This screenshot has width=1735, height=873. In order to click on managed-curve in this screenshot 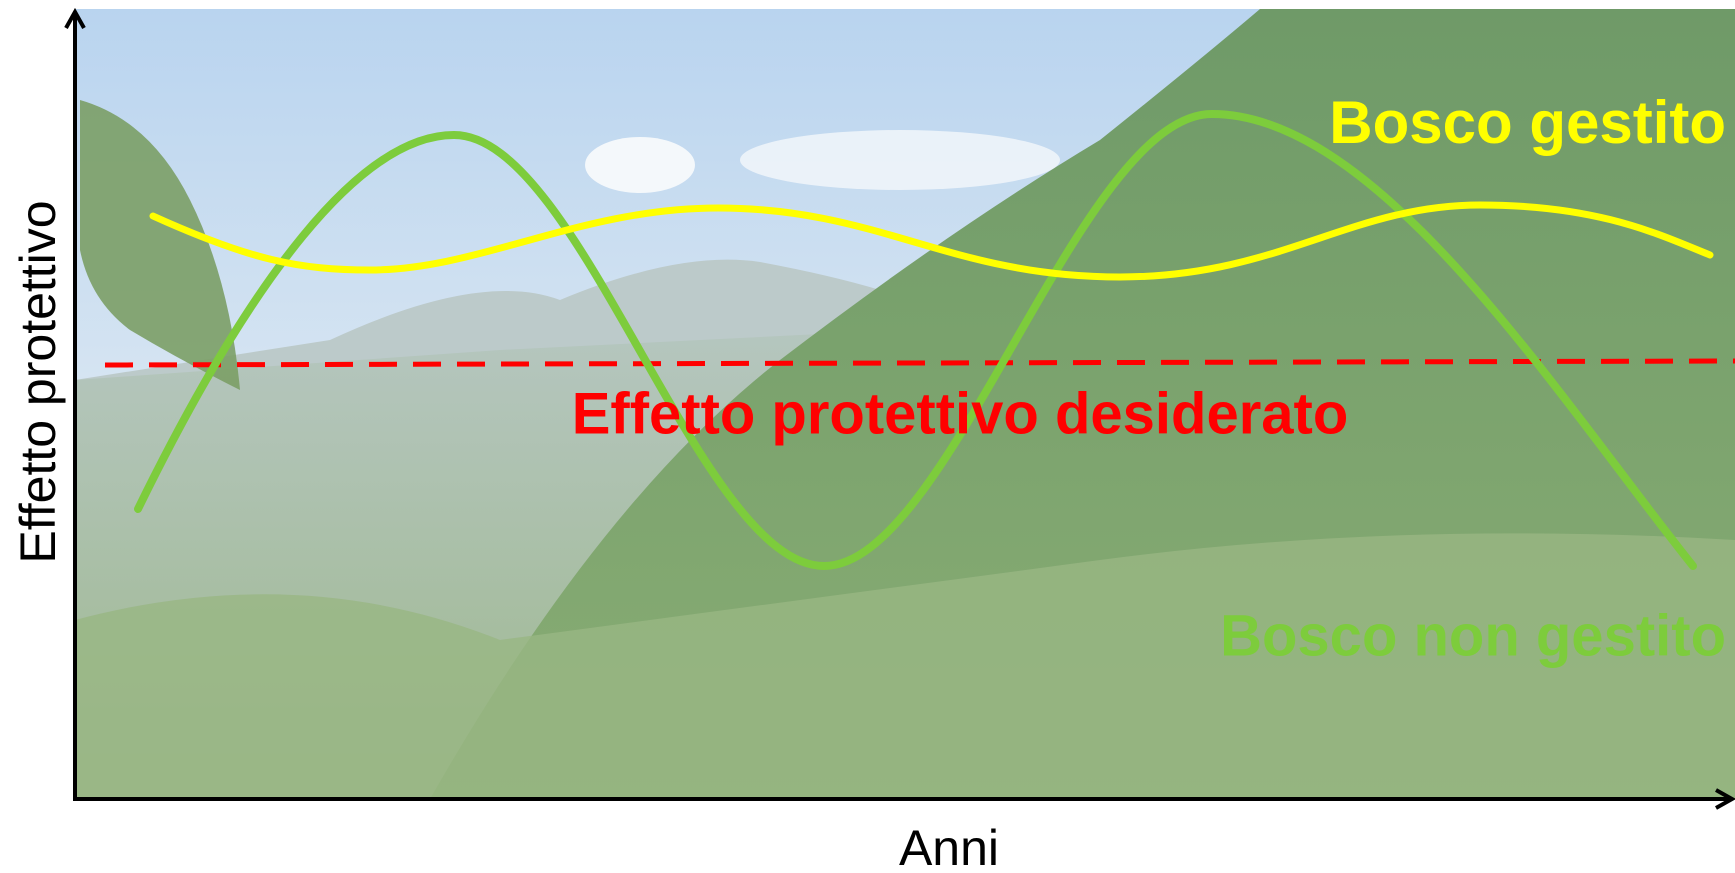, I will do `click(931, 241)`.